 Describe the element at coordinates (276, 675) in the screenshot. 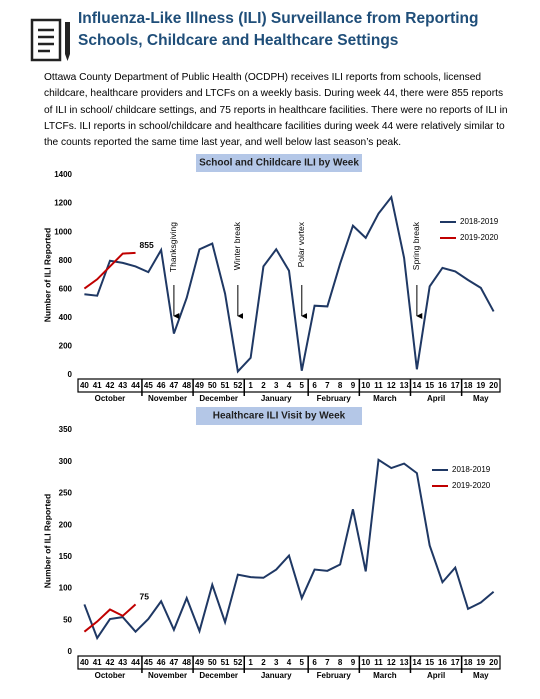

I see `month-label: January` at that location.